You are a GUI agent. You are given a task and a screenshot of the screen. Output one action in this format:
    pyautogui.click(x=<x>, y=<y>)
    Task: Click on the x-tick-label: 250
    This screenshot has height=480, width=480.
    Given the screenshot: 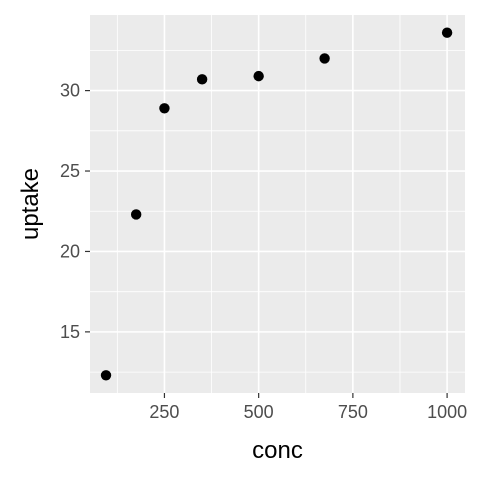 What is the action you would take?
    pyautogui.click(x=164, y=412)
    